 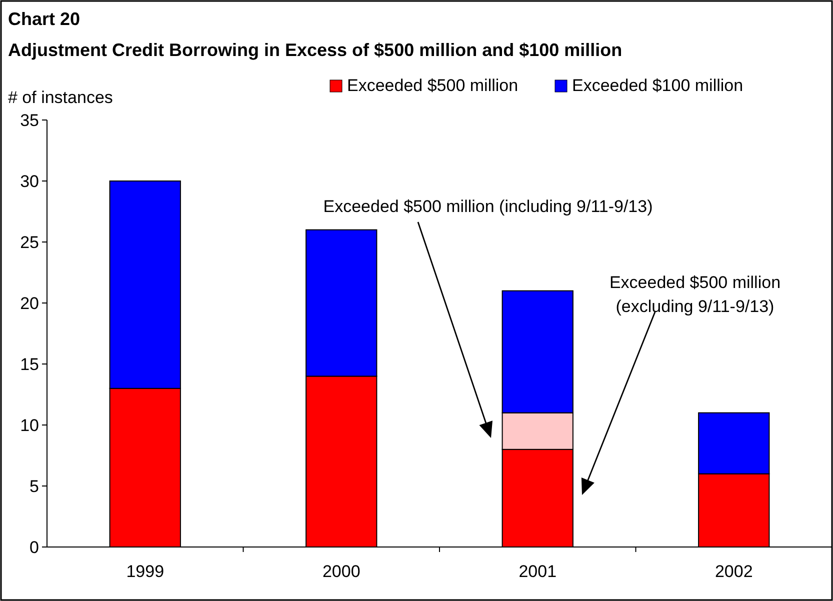 What do you see at coordinates (341, 571) in the screenshot?
I see `x-tick-label: 2000` at bounding box center [341, 571].